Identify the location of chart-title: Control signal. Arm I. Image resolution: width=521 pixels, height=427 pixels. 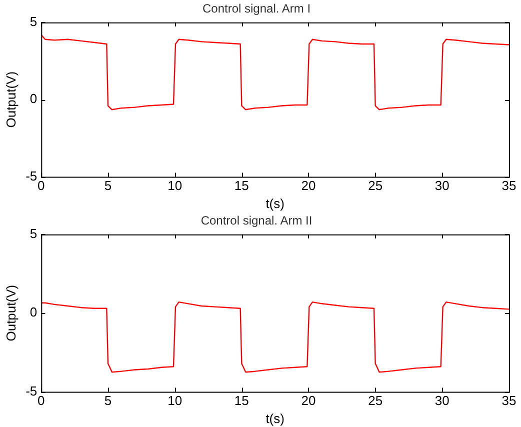
(256, 9).